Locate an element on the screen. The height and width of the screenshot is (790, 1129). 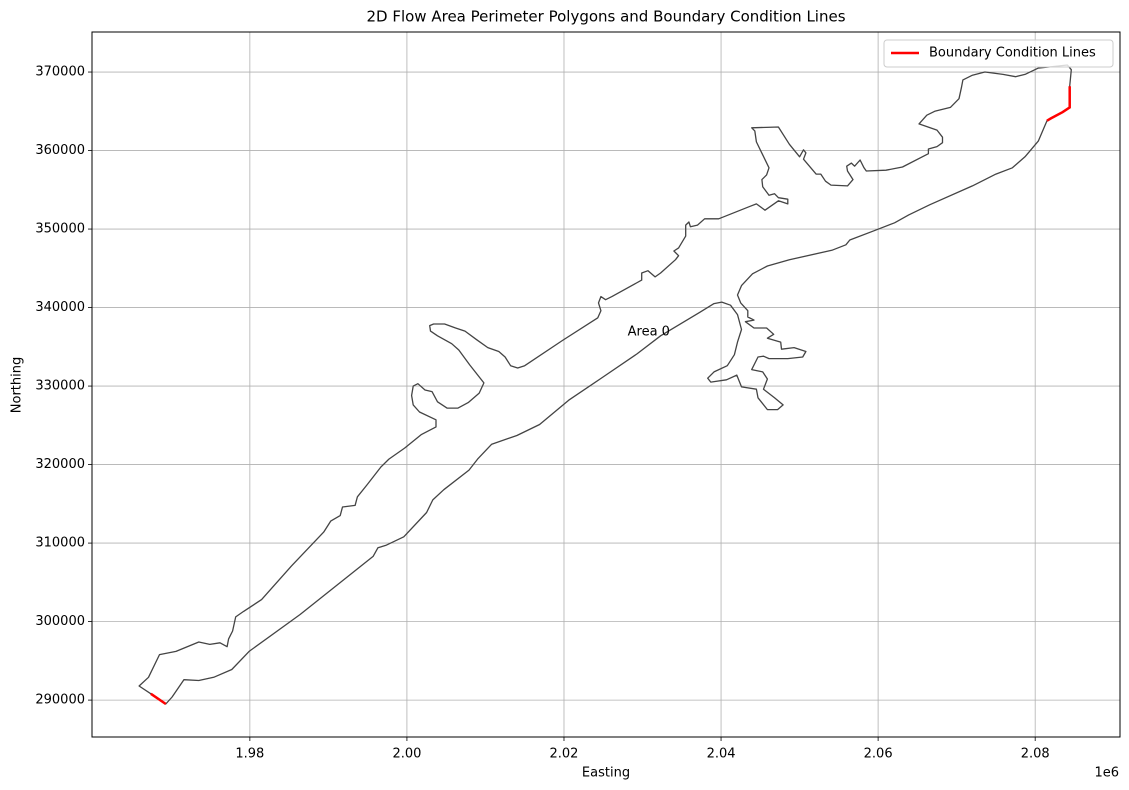
y-axis-label: Northing is located at coordinates (17, 385).